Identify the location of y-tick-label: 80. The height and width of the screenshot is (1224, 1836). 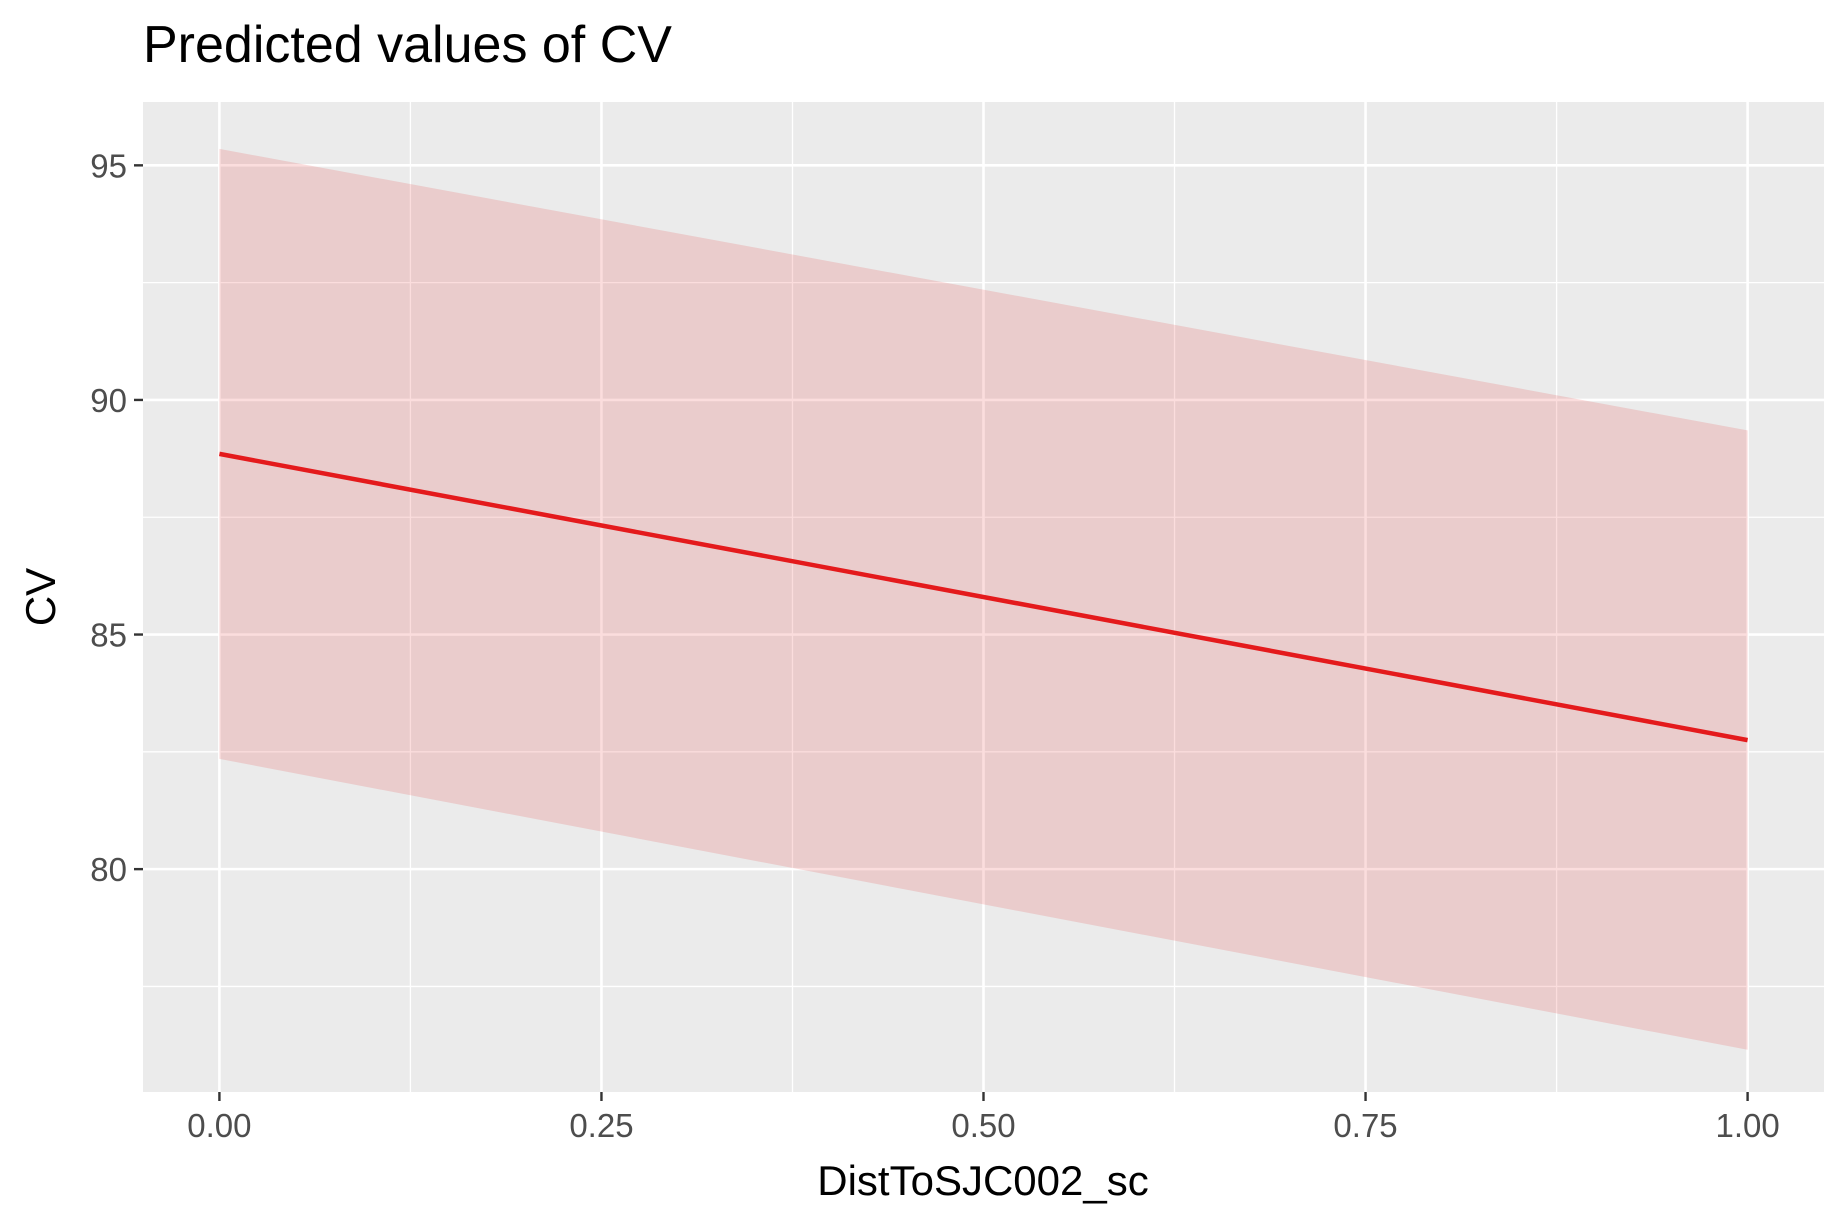
(108, 869).